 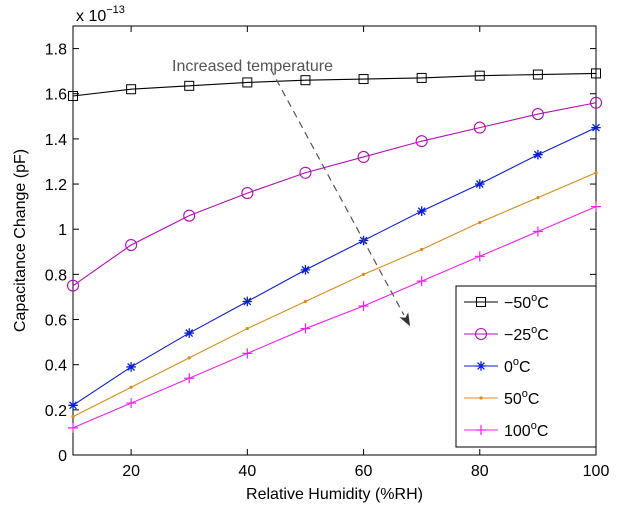 What do you see at coordinates (115, 10) in the screenshot?
I see `multiplier-exponent: −13` at bounding box center [115, 10].